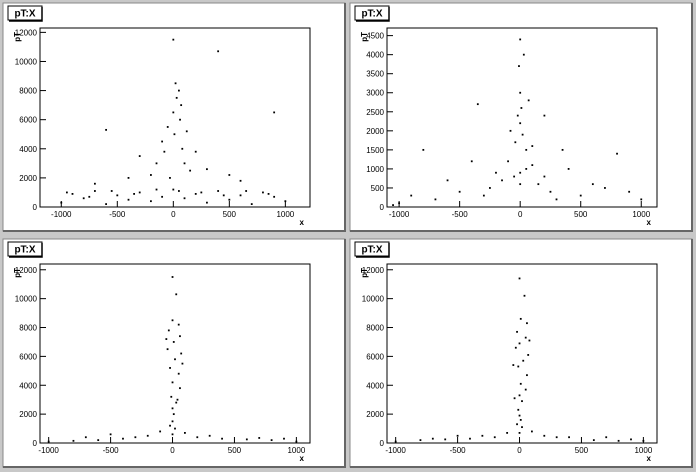 The image size is (696, 472). Describe the element at coordinates (375, 112) in the screenshot. I see `y-tick-label: 2500` at that location.